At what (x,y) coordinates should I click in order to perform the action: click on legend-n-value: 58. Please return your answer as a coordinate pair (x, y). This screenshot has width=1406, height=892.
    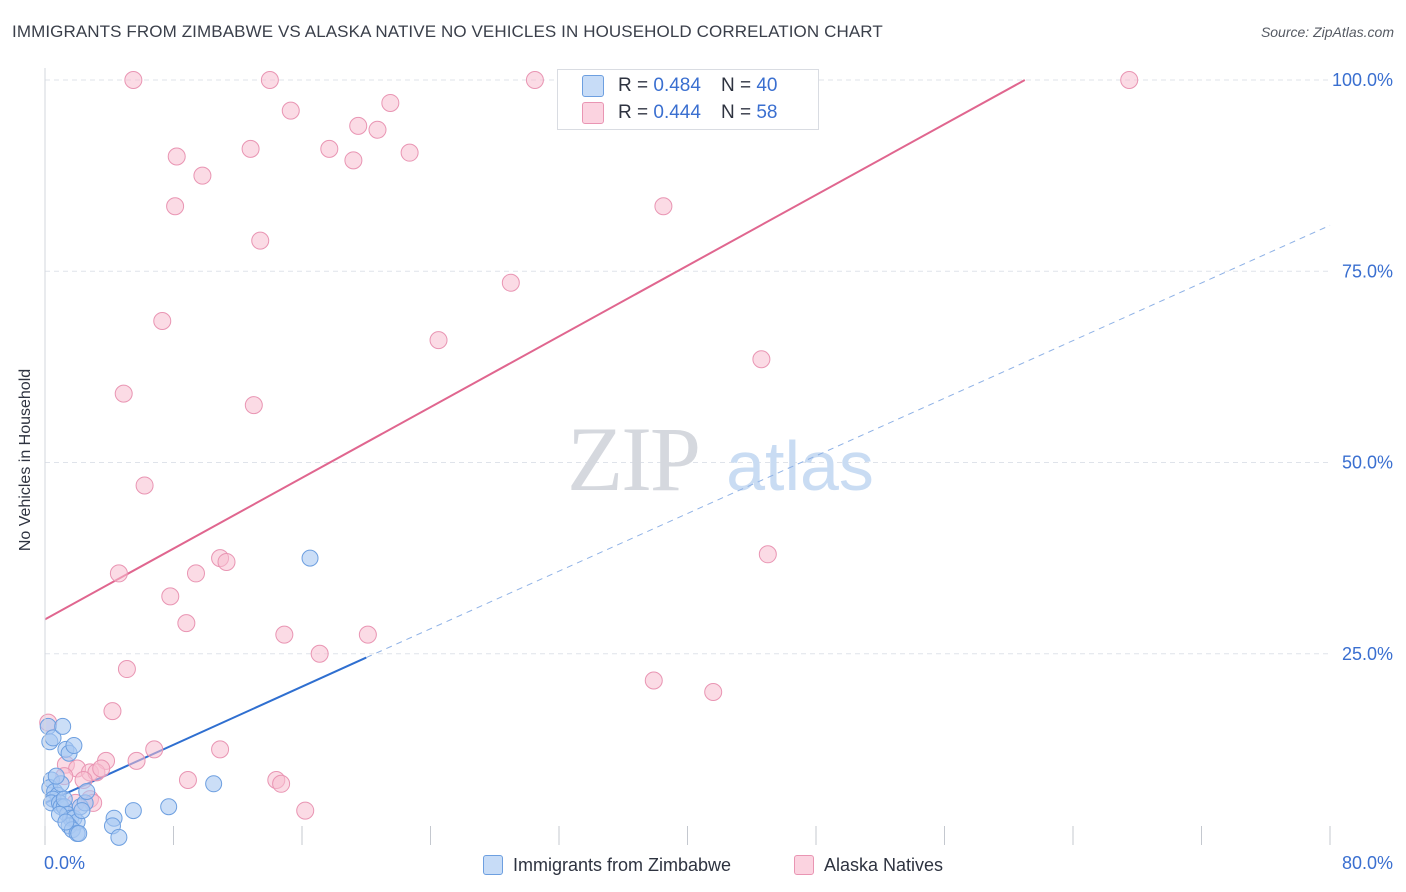
    Looking at the image, I should click on (767, 112).